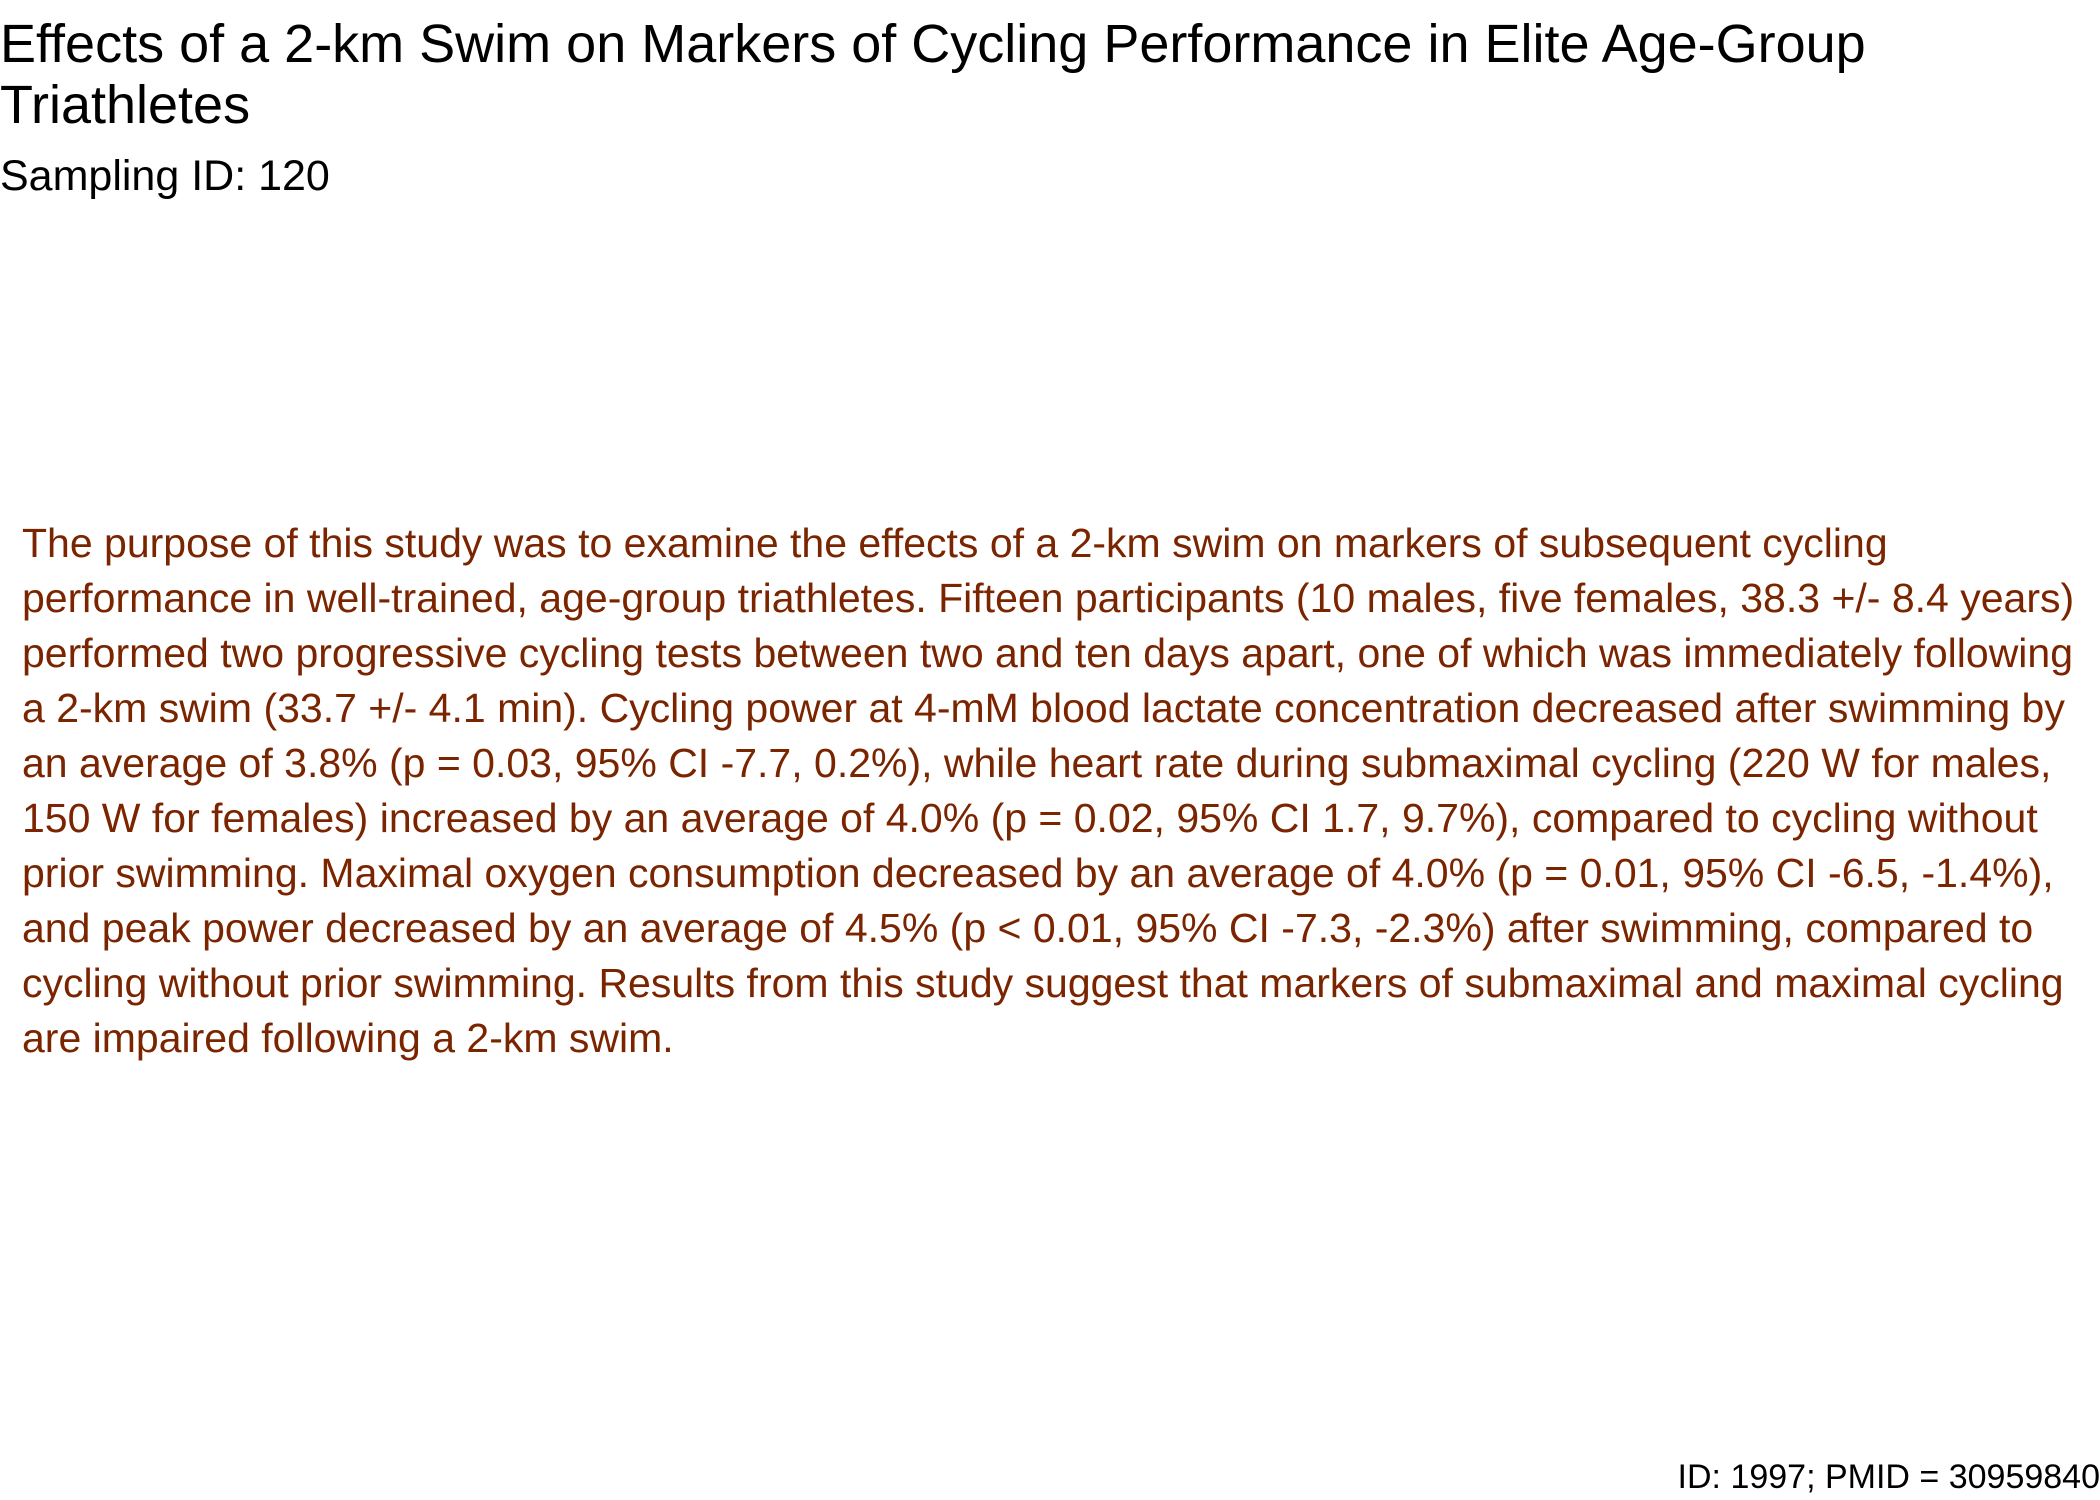 The height and width of the screenshot is (1500, 2100). Describe the element at coordinates (165, 176) in the screenshot. I see `sampling-id: Sampling ID: 120` at that location.